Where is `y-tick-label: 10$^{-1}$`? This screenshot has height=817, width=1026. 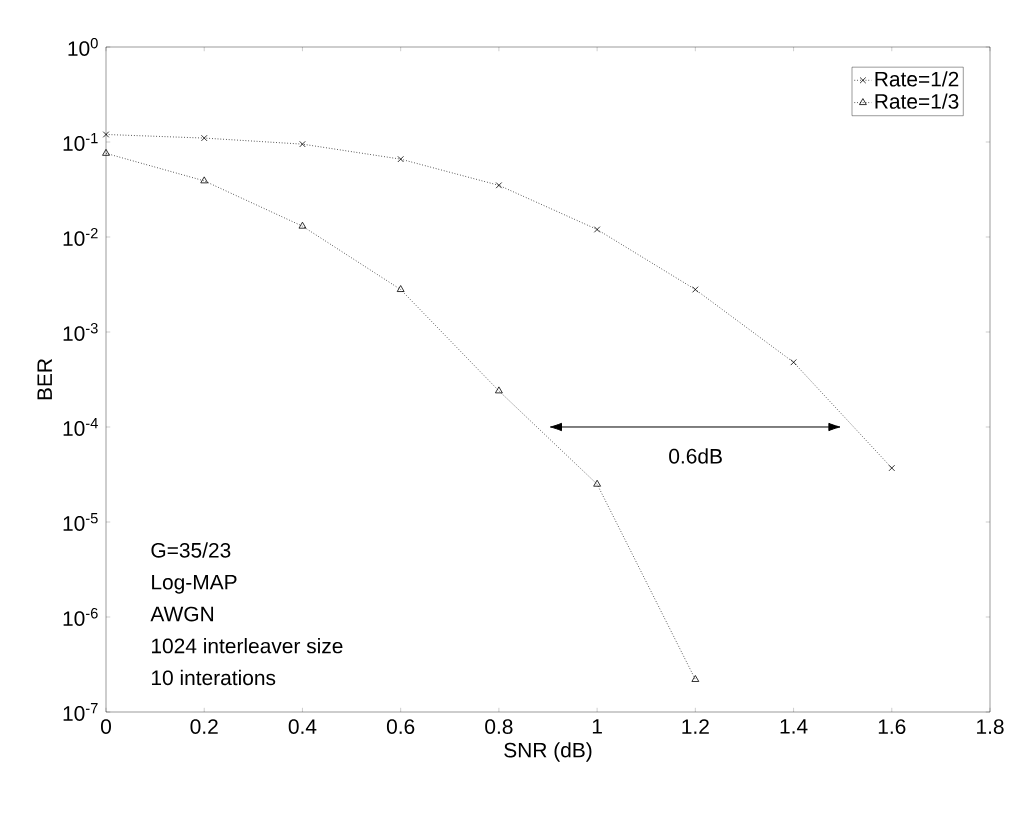
y-tick-label: 10$^{-1}$ is located at coordinates (80, 142).